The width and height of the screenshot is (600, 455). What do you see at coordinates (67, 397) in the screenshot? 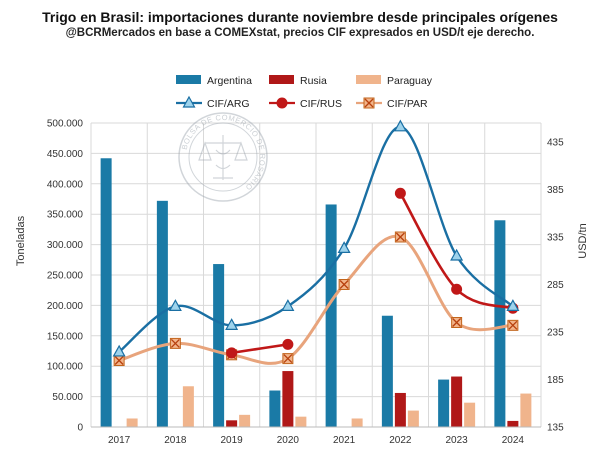
I see `y-tick-label: 50.000` at bounding box center [67, 397].